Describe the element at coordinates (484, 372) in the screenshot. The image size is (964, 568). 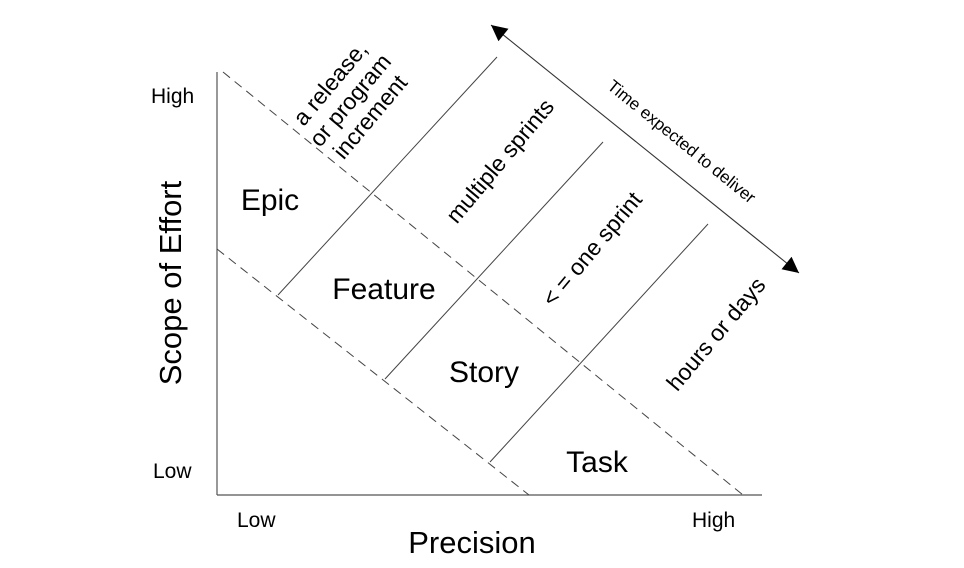
I see `level-story: Story` at that location.